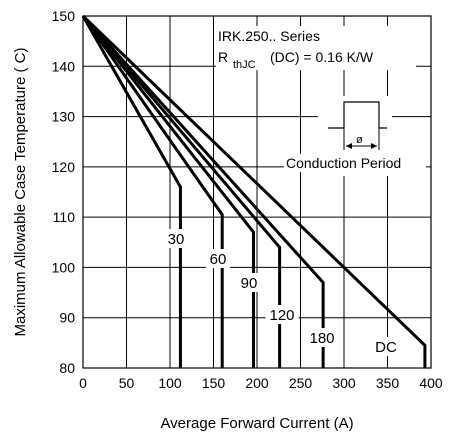 The width and height of the screenshot is (455, 439). What do you see at coordinates (223, 57) in the screenshot?
I see `rth-prefix: R` at bounding box center [223, 57].